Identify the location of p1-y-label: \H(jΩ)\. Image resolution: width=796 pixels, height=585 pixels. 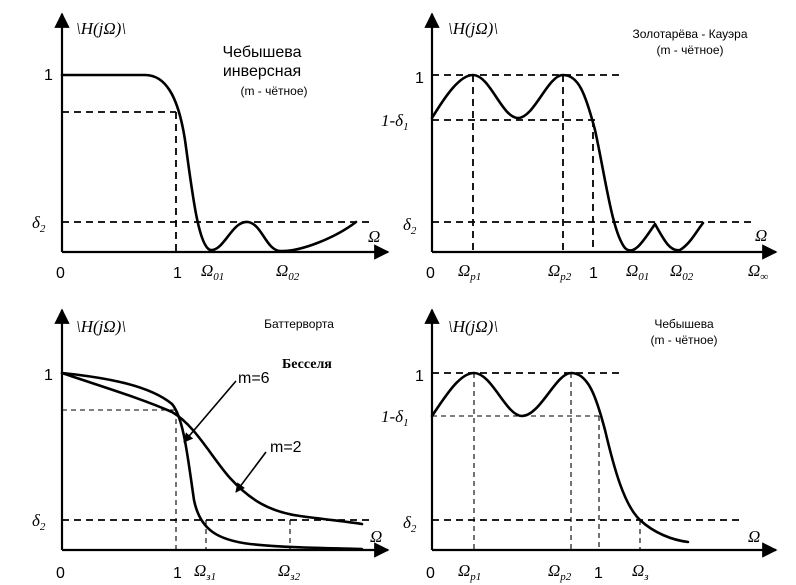
(101, 28).